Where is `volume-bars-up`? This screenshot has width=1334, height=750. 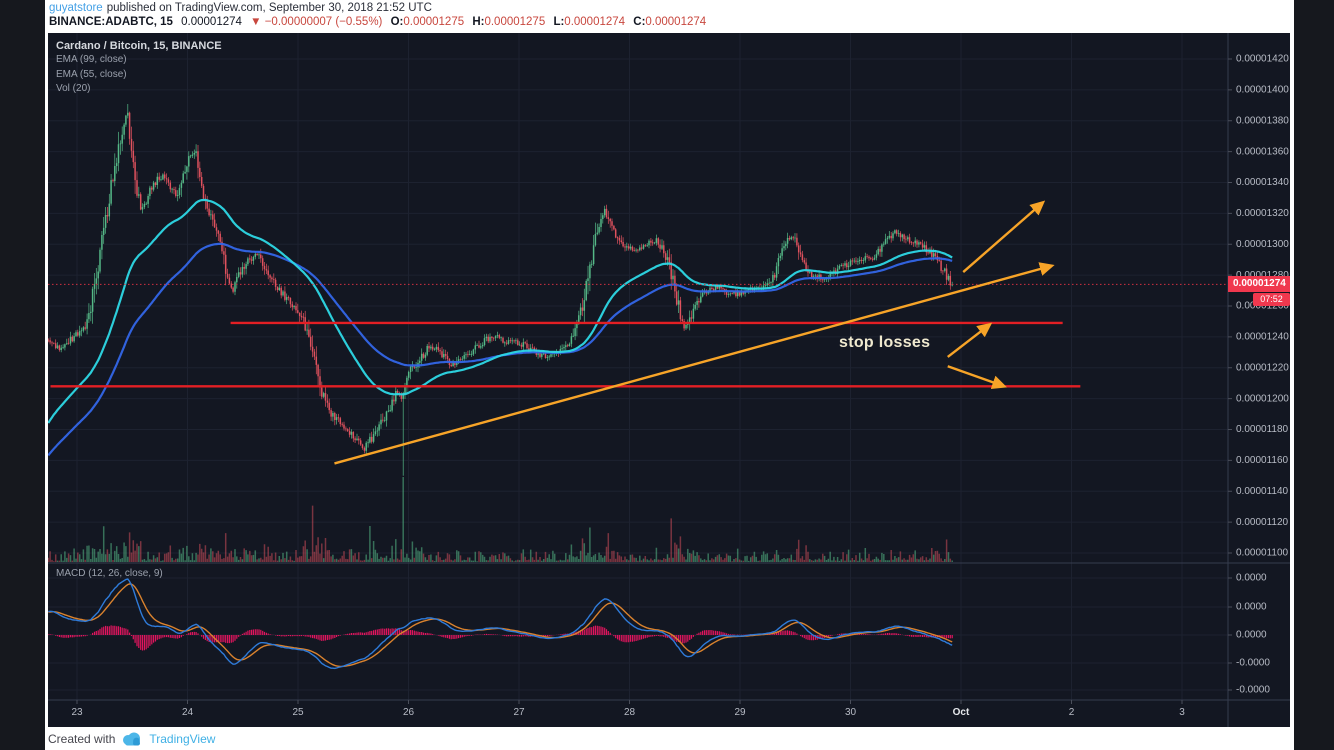 volume-bars-up is located at coordinates (504, 519).